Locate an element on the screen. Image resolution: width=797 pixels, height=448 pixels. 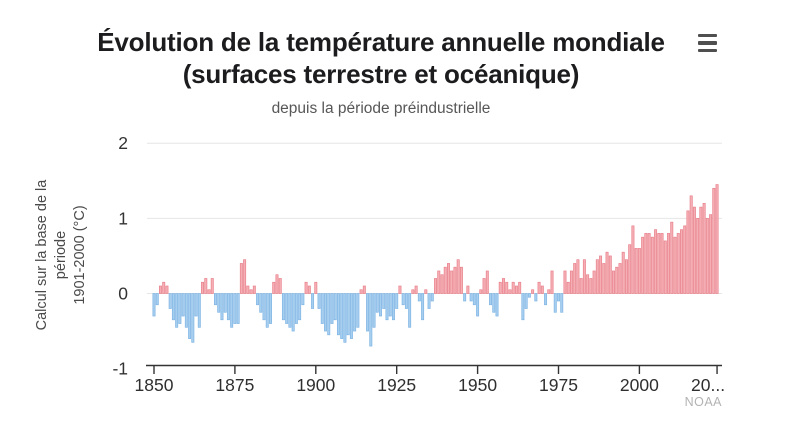
anomaly-bar-1967 is located at coordinates (533, 291).